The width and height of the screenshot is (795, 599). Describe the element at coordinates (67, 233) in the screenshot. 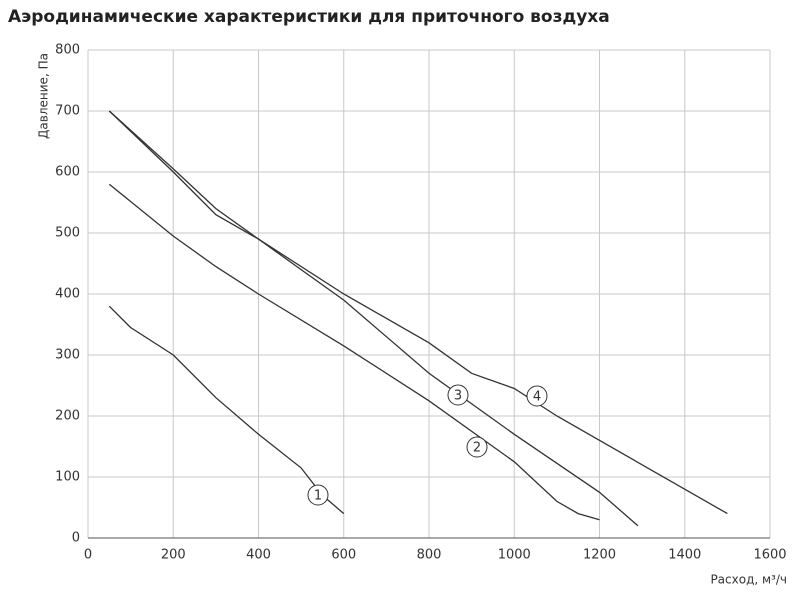

I see `y-tick-label: 500` at that location.